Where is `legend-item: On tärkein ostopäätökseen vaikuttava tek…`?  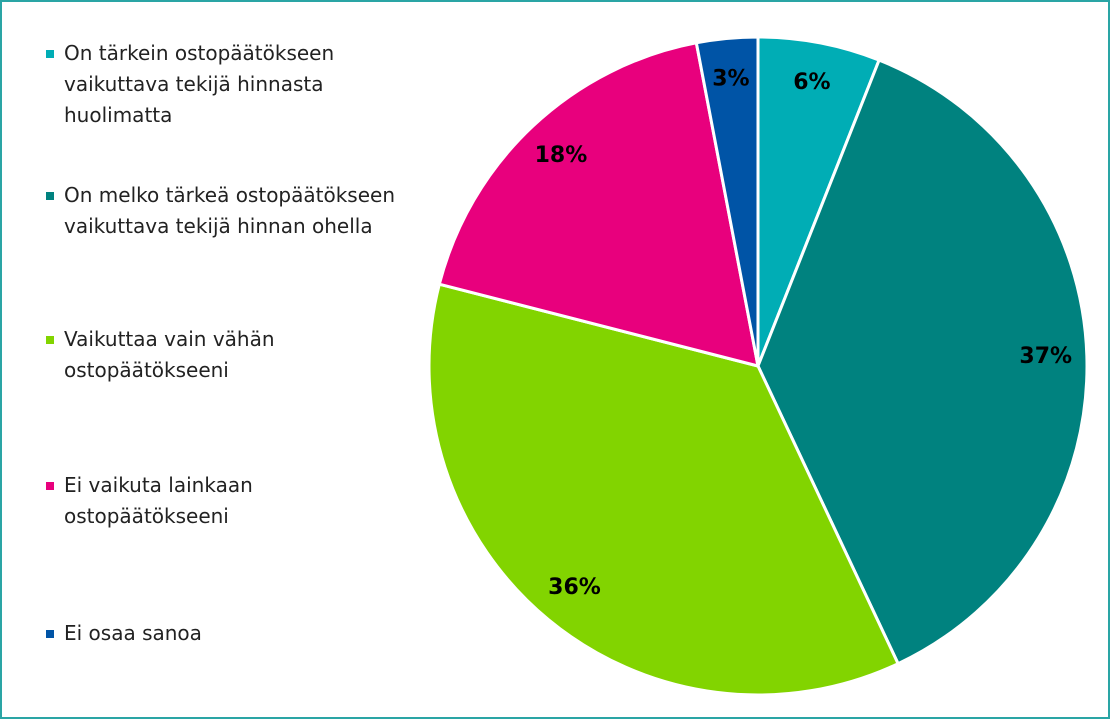 legend-item: On tärkein ostopäätökseen vaikuttava tek… is located at coordinates (221, 84).